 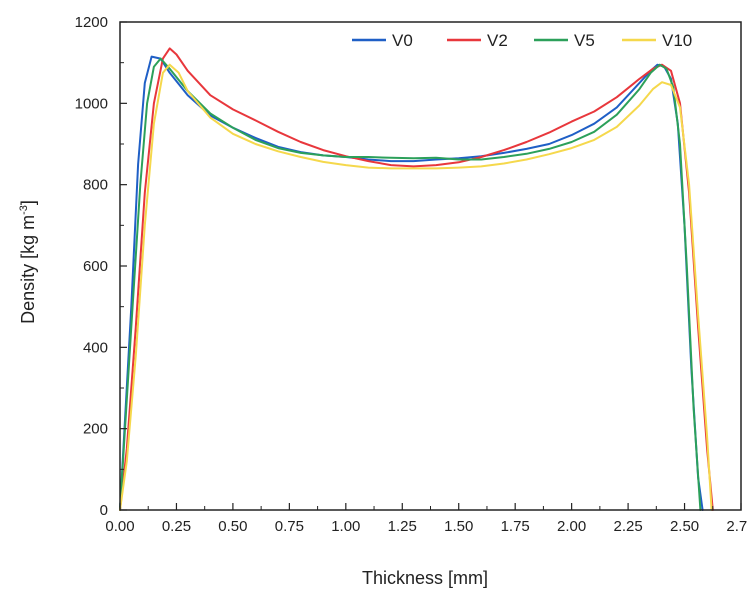 What do you see at coordinates (684, 526) in the screenshot?
I see `x-tick-label: 2.50` at bounding box center [684, 526].